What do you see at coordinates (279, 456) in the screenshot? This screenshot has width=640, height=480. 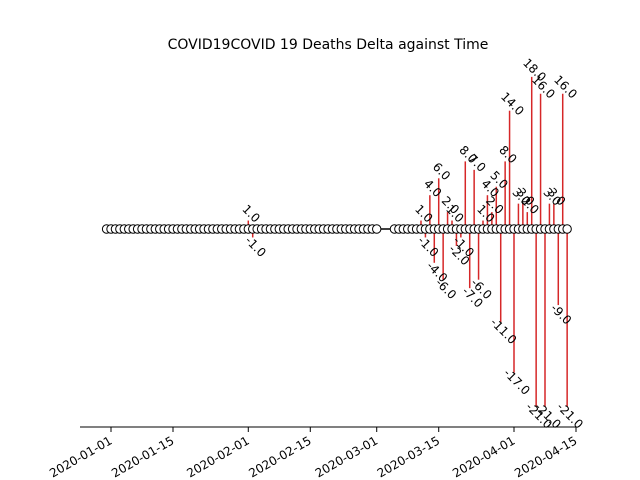 I see `x-tick-label: 2020-02-15` at bounding box center [279, 456].